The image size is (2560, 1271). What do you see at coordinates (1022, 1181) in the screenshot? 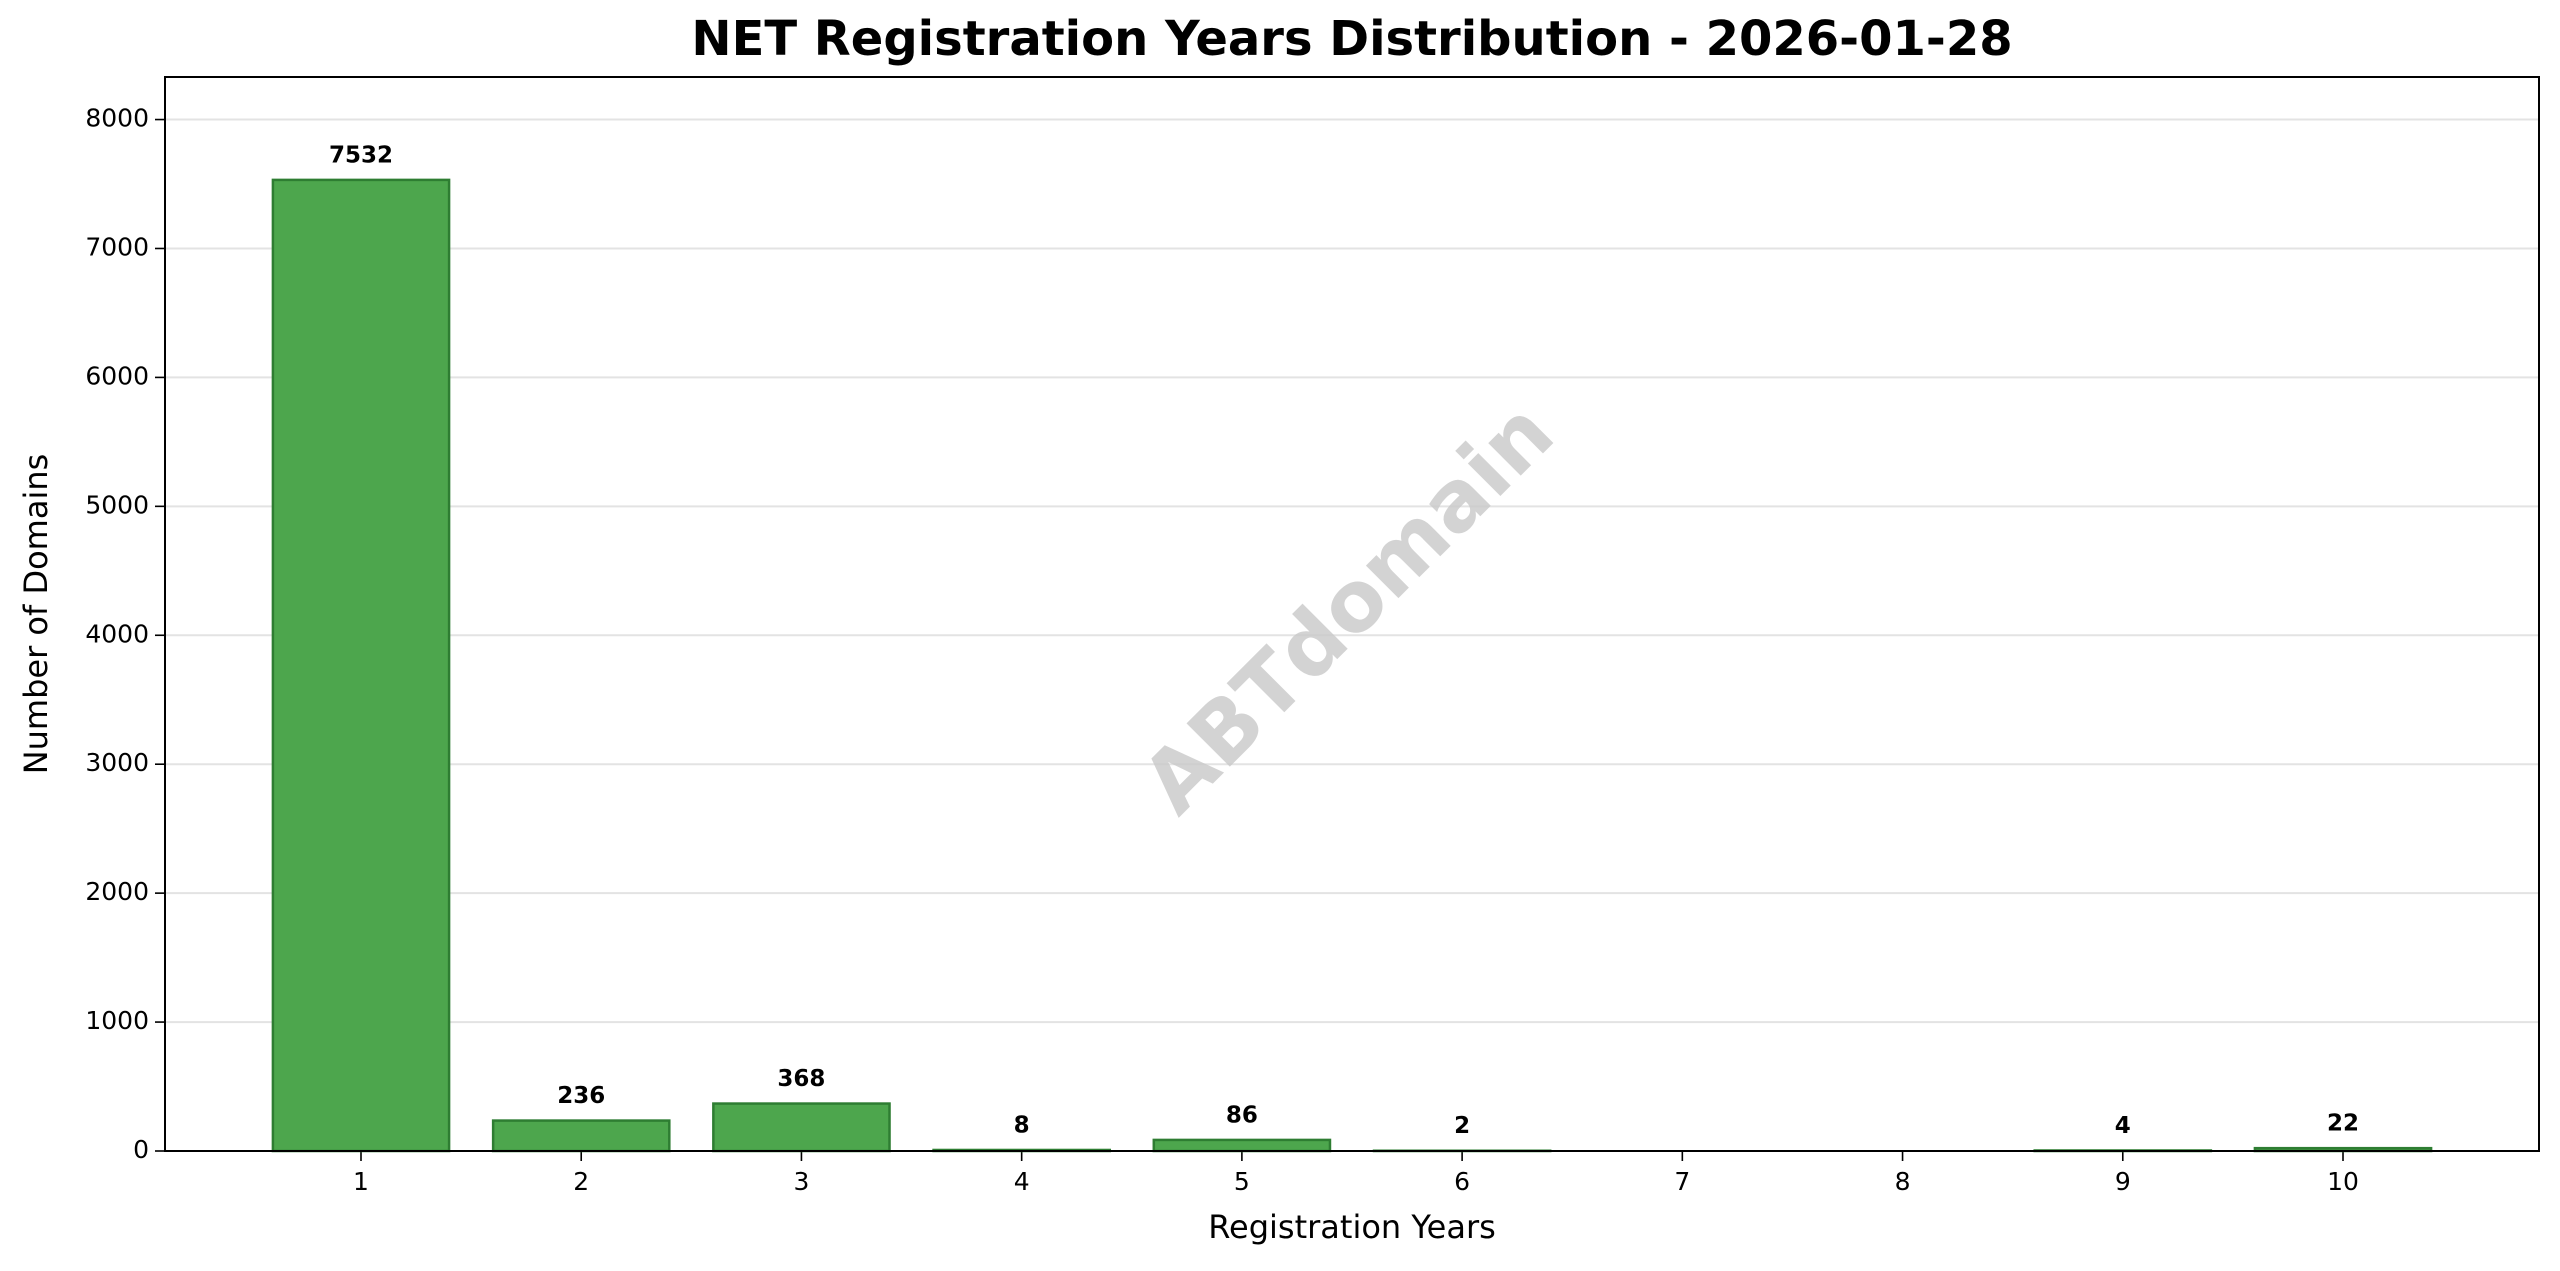
I see `x-tick-label: 4` at bounding box center [1022, 1181].